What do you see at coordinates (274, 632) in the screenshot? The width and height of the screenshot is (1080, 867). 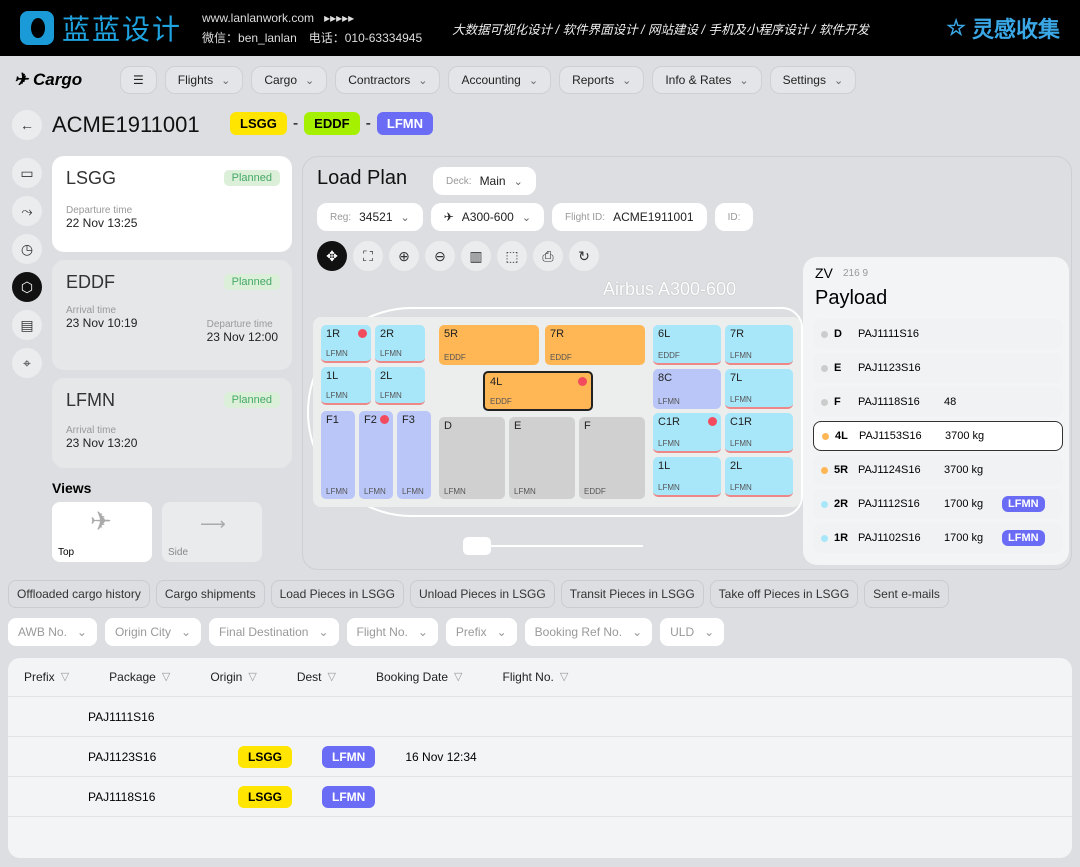 I see `filter-final-destination: Final Destination ⌄` at bounding box center [274, 632].